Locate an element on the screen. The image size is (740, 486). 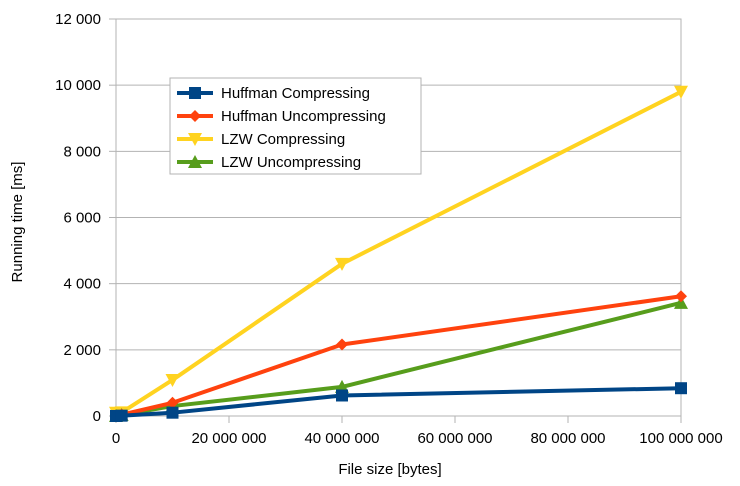
y-tick-label: 4 000 is located at coordinates (82, 284).